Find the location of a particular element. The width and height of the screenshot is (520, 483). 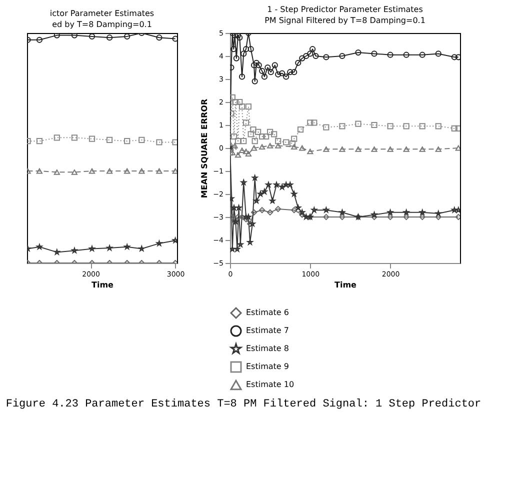

chart-title: ictor Parameter Estimates is located at coordinates (102, 13).